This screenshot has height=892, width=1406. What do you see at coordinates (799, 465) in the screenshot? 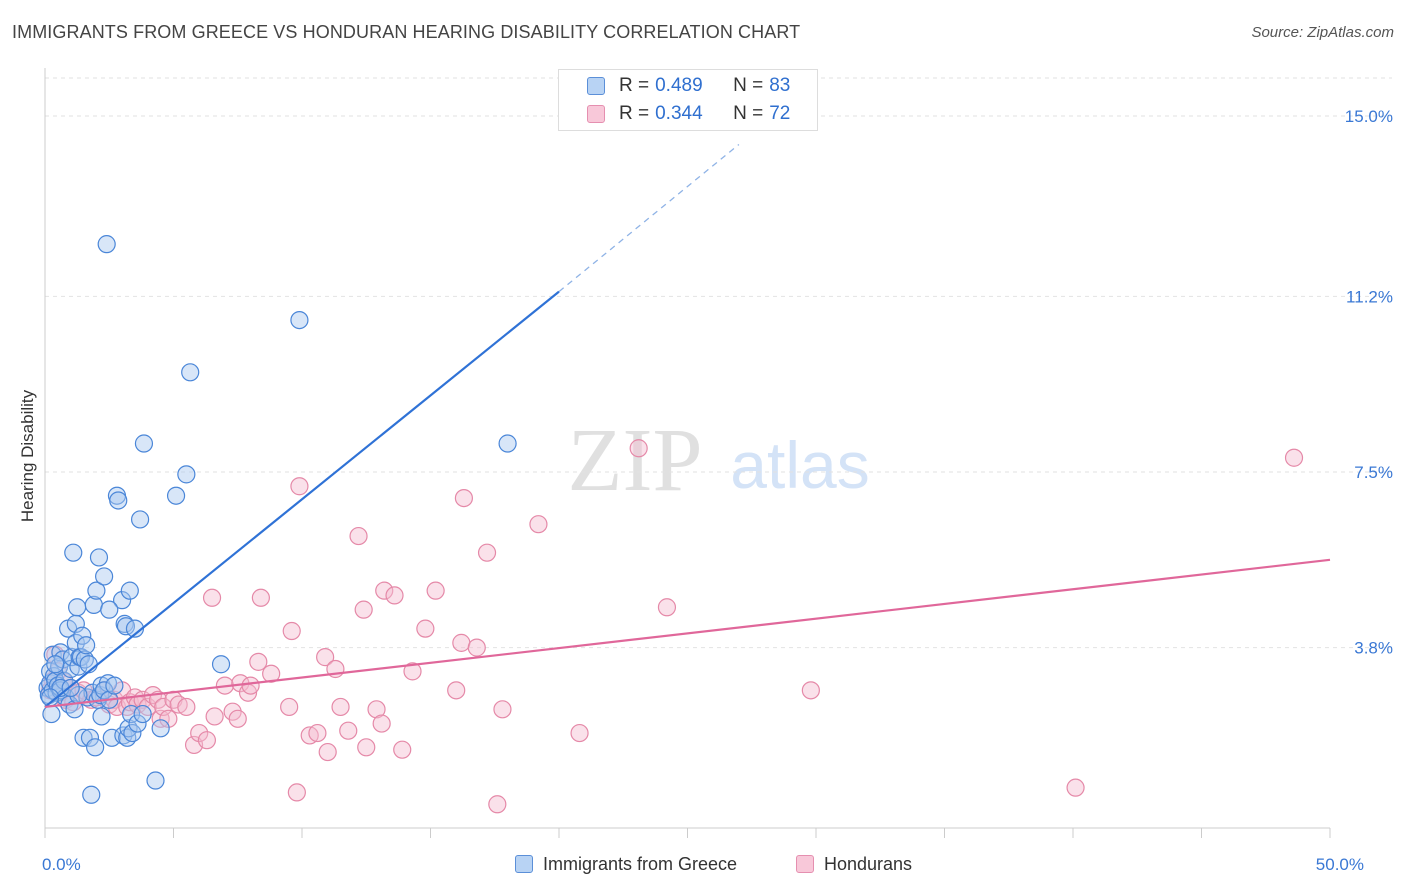
I see `watermark-atlas: atlas` at bounding box center [799, 465].